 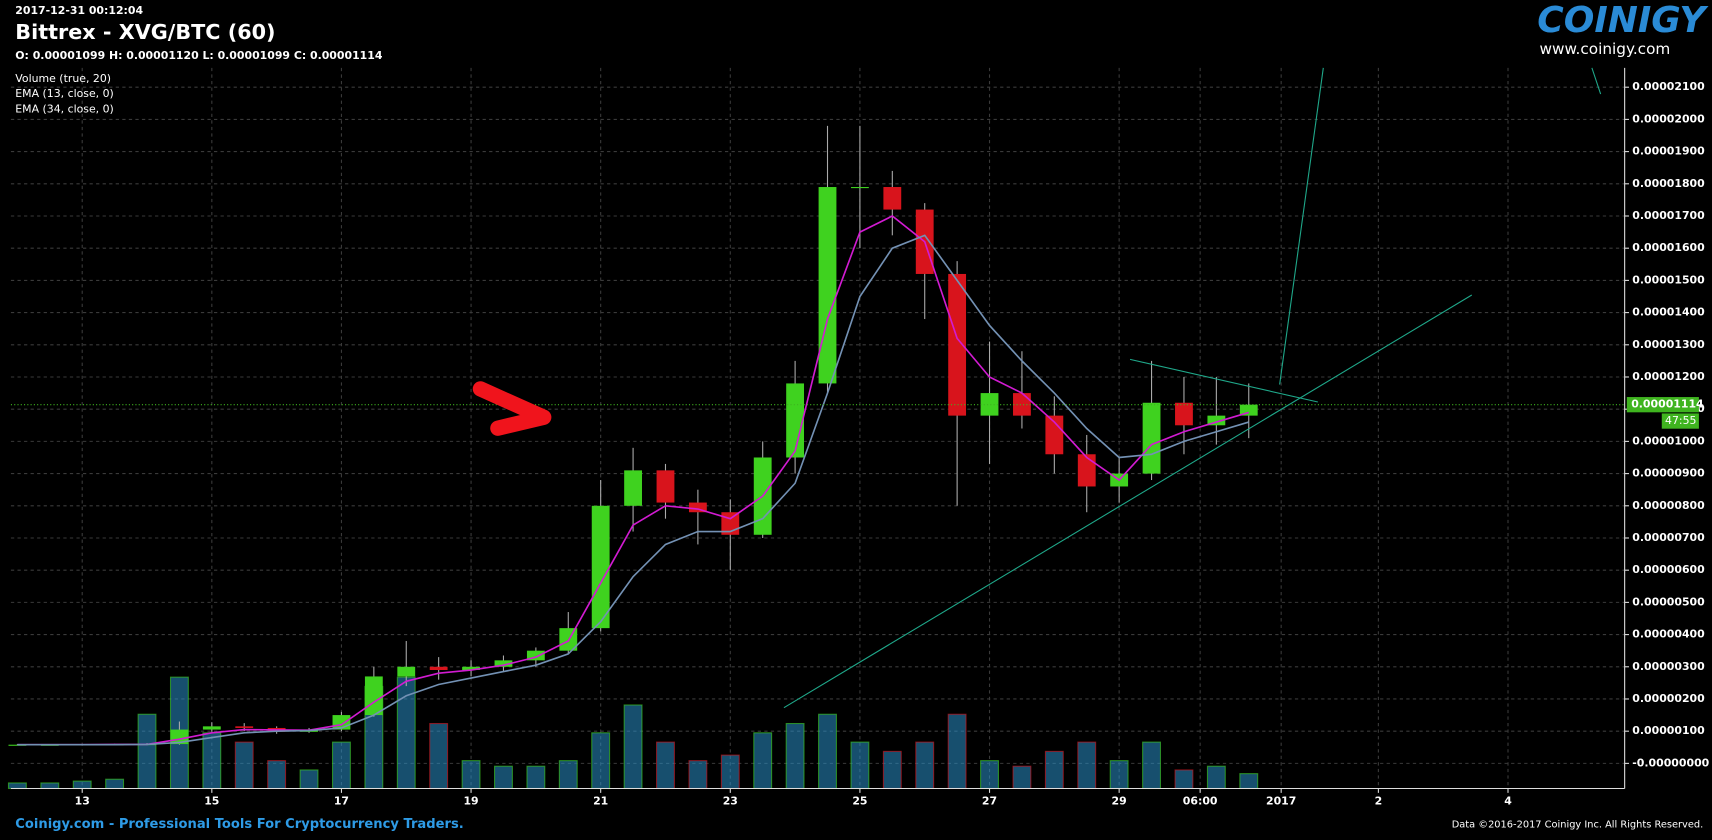 I want to click on x-tick-label: 13, so click(x=82, y=801).